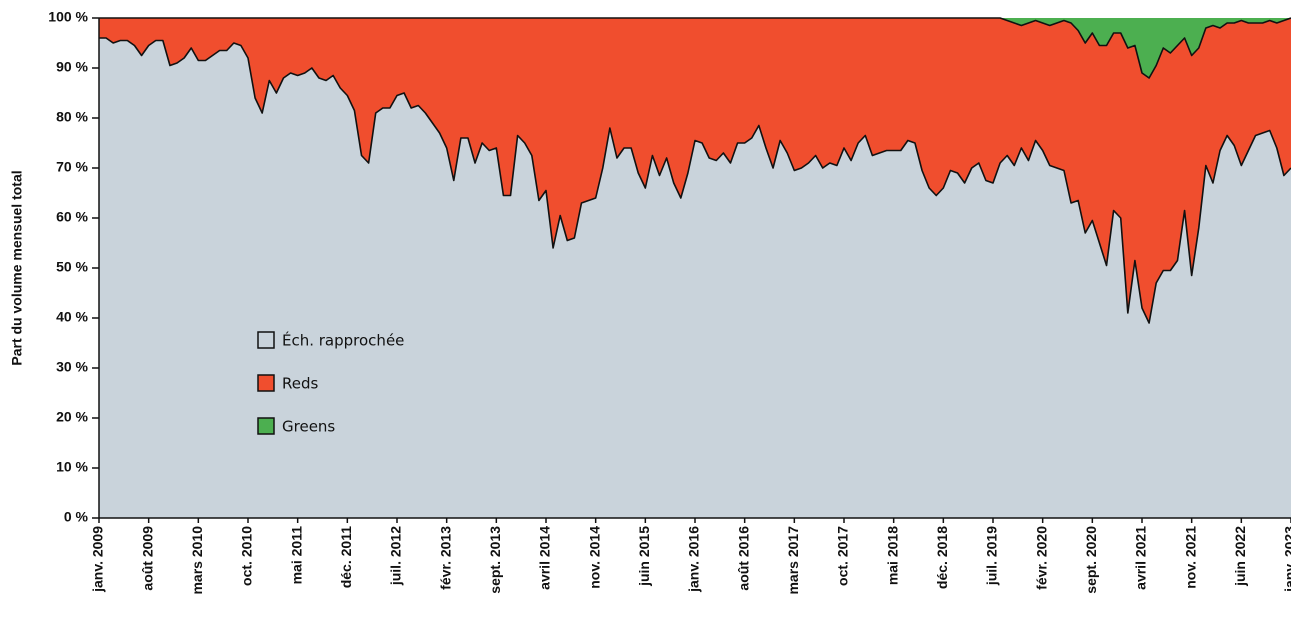 The image size is (1291, 620). What do you see at coordinates (1286, 559) in the screenshot?
I see `x-tick-label: janv. 2023` at bounding box center [1286, 559].